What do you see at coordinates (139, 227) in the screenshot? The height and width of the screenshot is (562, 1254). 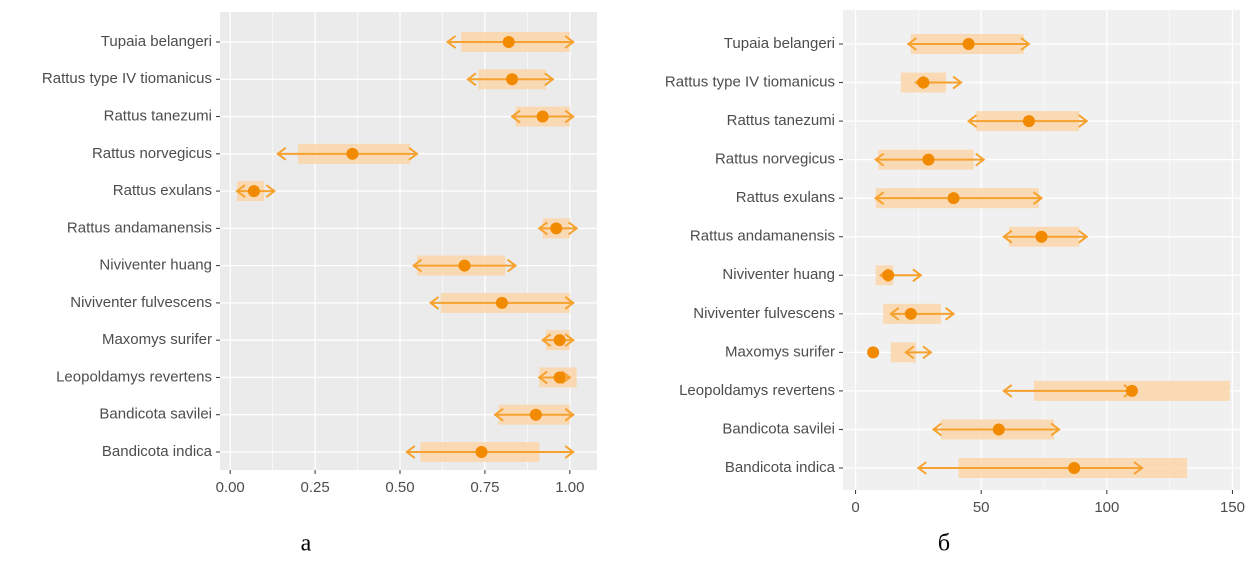 I see `y-tick-label: Rattus andamanensis` at bounding box center [139, 227].